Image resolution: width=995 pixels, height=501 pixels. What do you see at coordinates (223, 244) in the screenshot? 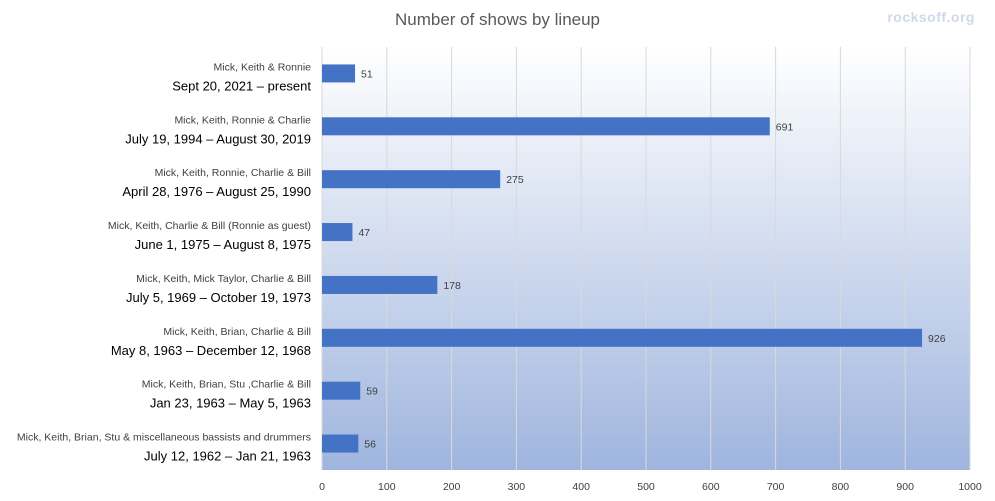
I see `category-period-label: June 1, 1975 – August 8, 1975` at bounding box center [223, 244].